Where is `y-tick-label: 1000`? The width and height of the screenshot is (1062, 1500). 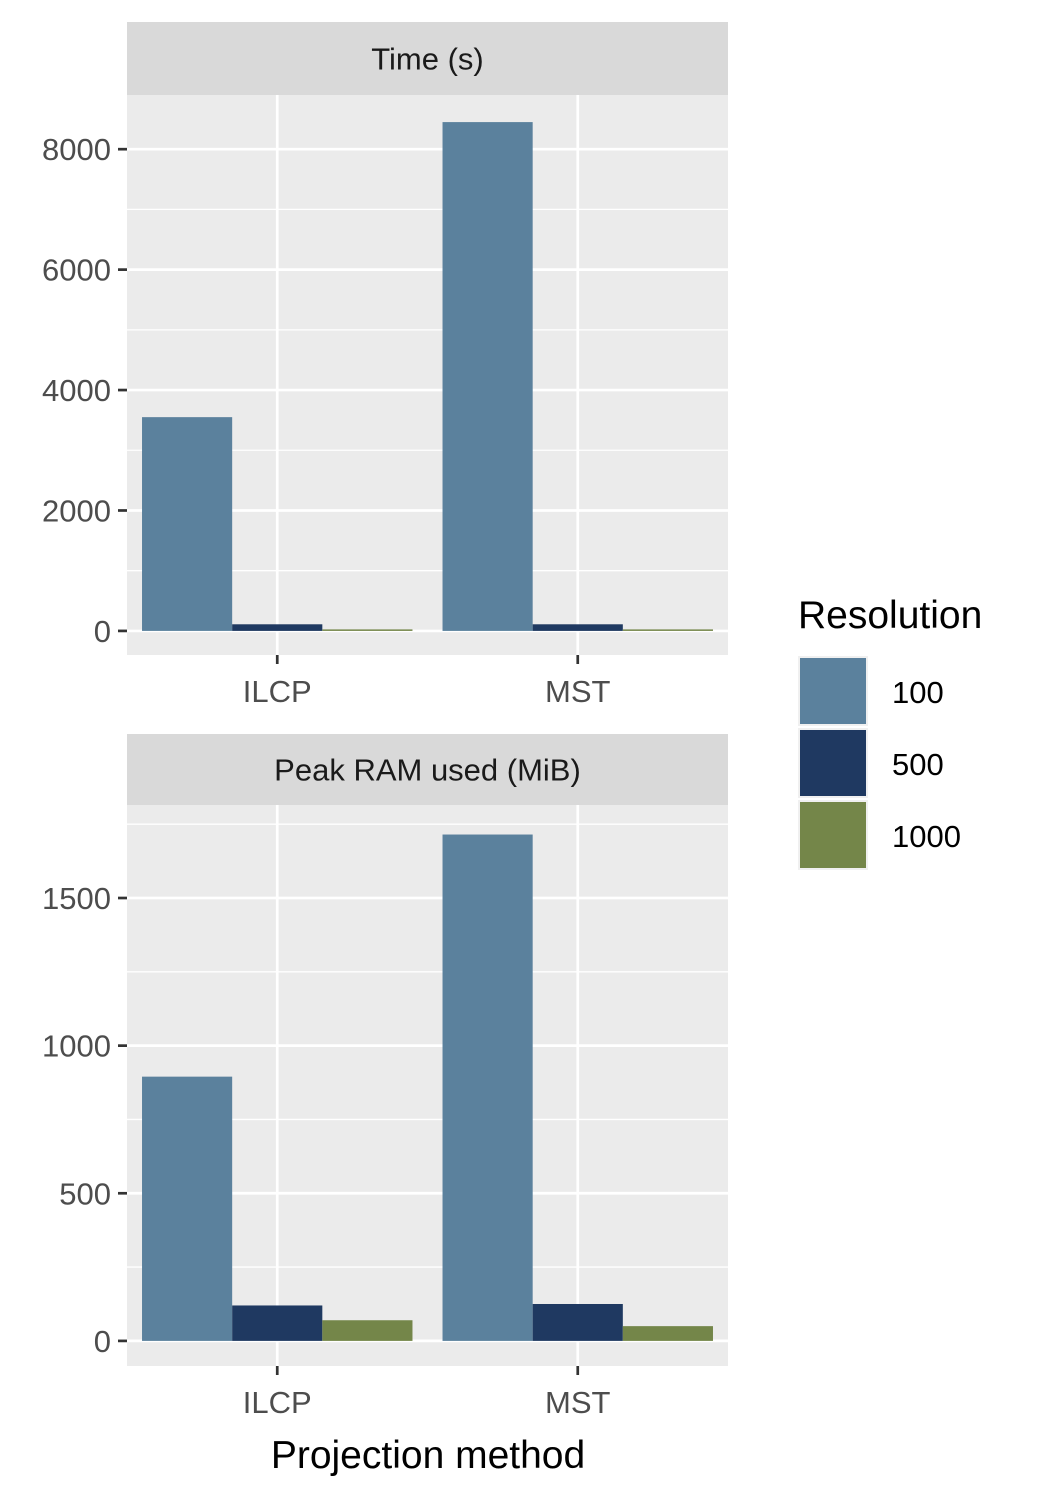 y-tick-label: 1000 is located at coordinates (76, 1046).